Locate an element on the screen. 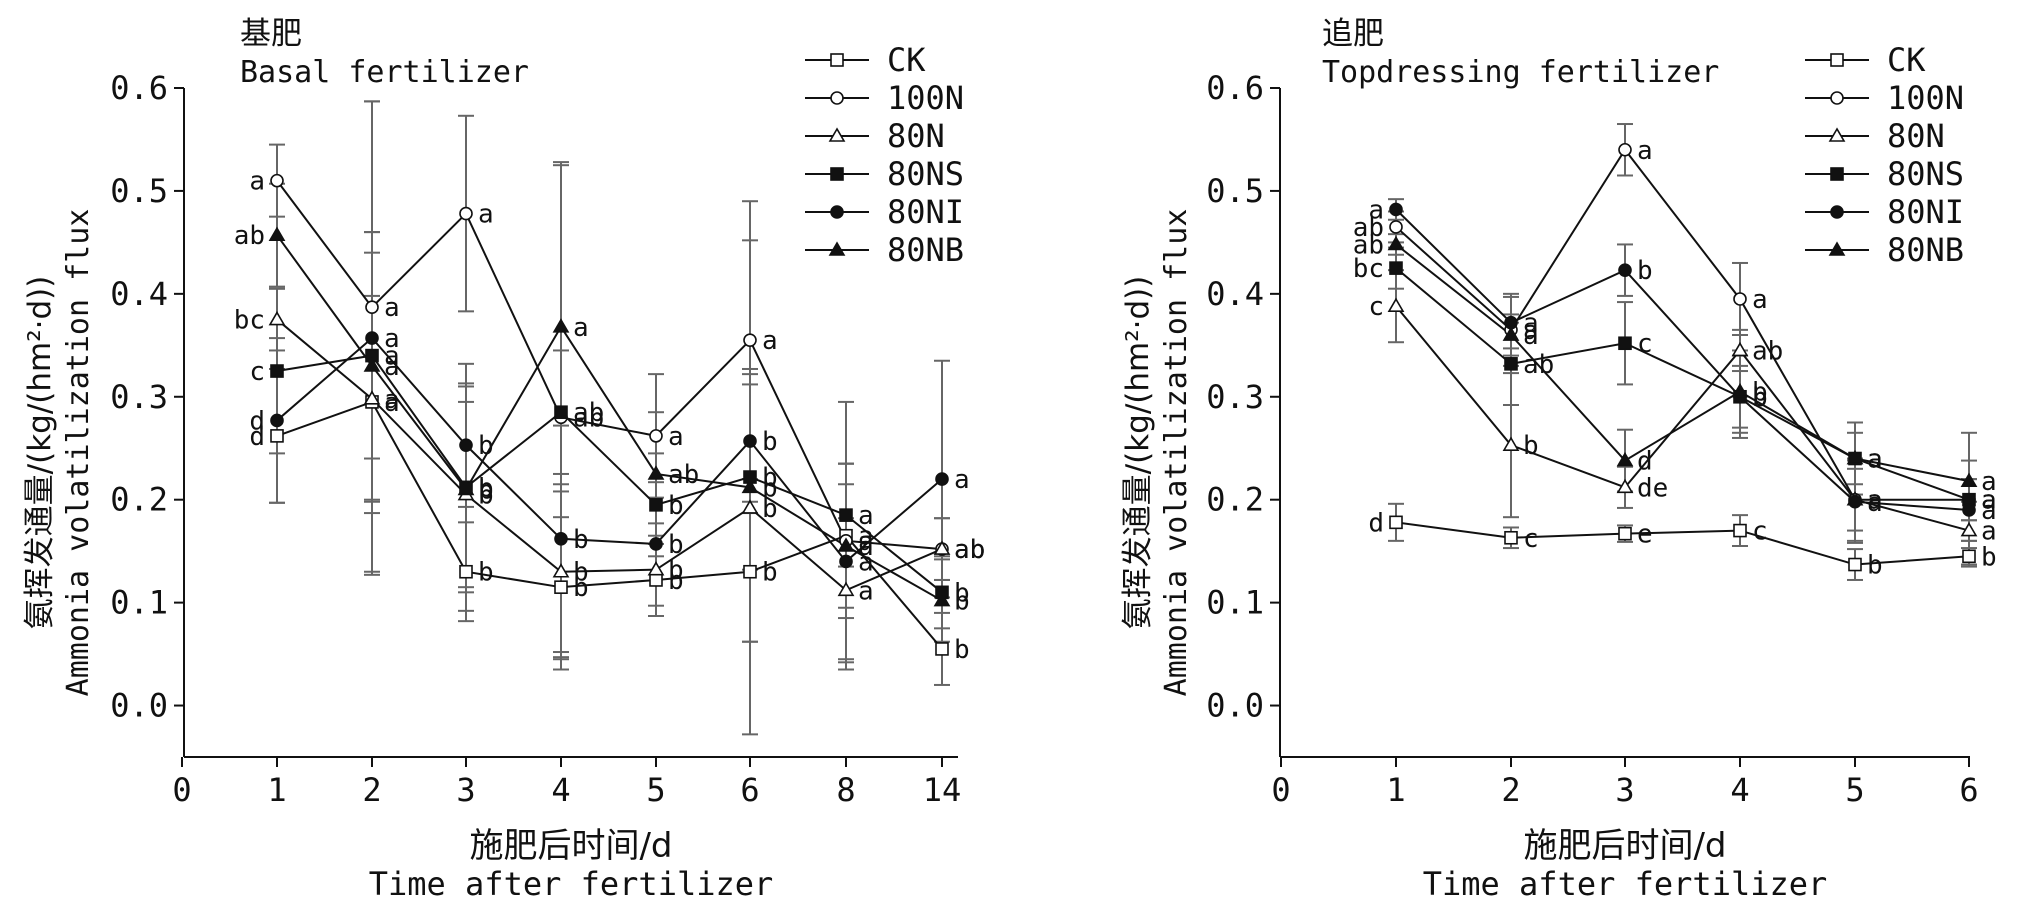  significance-label: de is located at coordinates (1652, 488).